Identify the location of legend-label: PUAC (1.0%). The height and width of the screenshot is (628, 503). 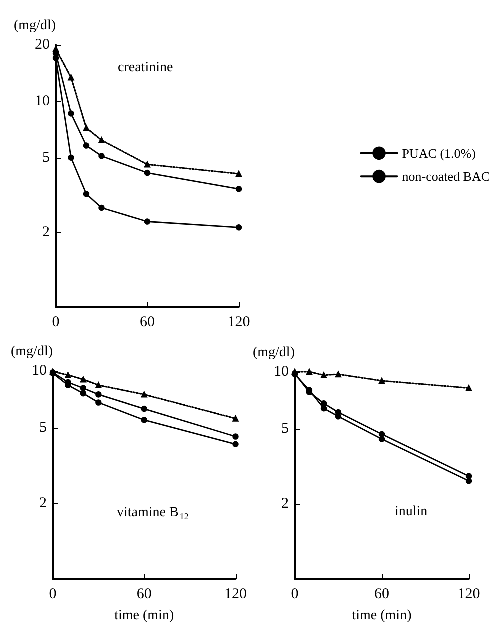
(439, 153).